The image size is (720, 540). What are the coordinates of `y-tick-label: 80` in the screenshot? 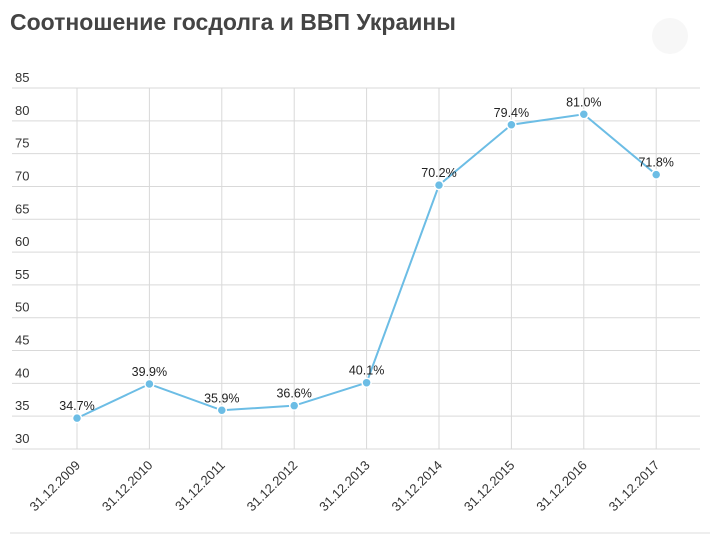 It's located at (22, 110).